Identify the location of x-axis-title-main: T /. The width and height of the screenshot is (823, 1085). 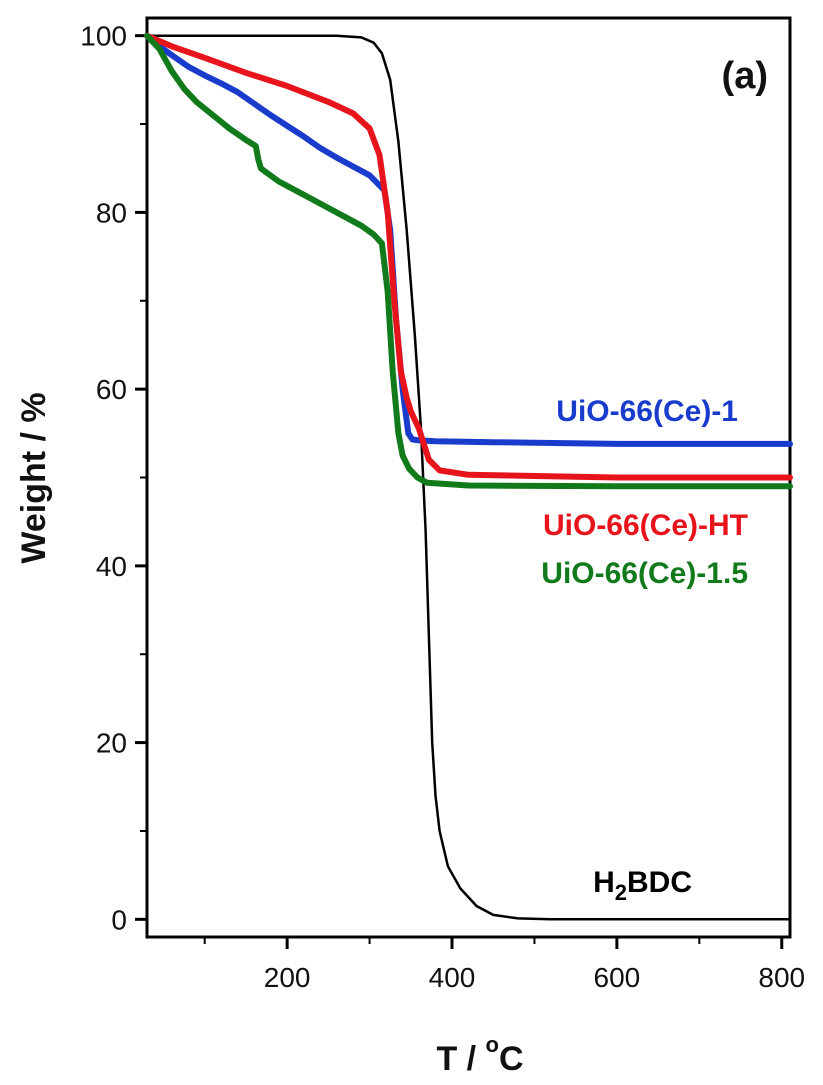
(460, 1059).